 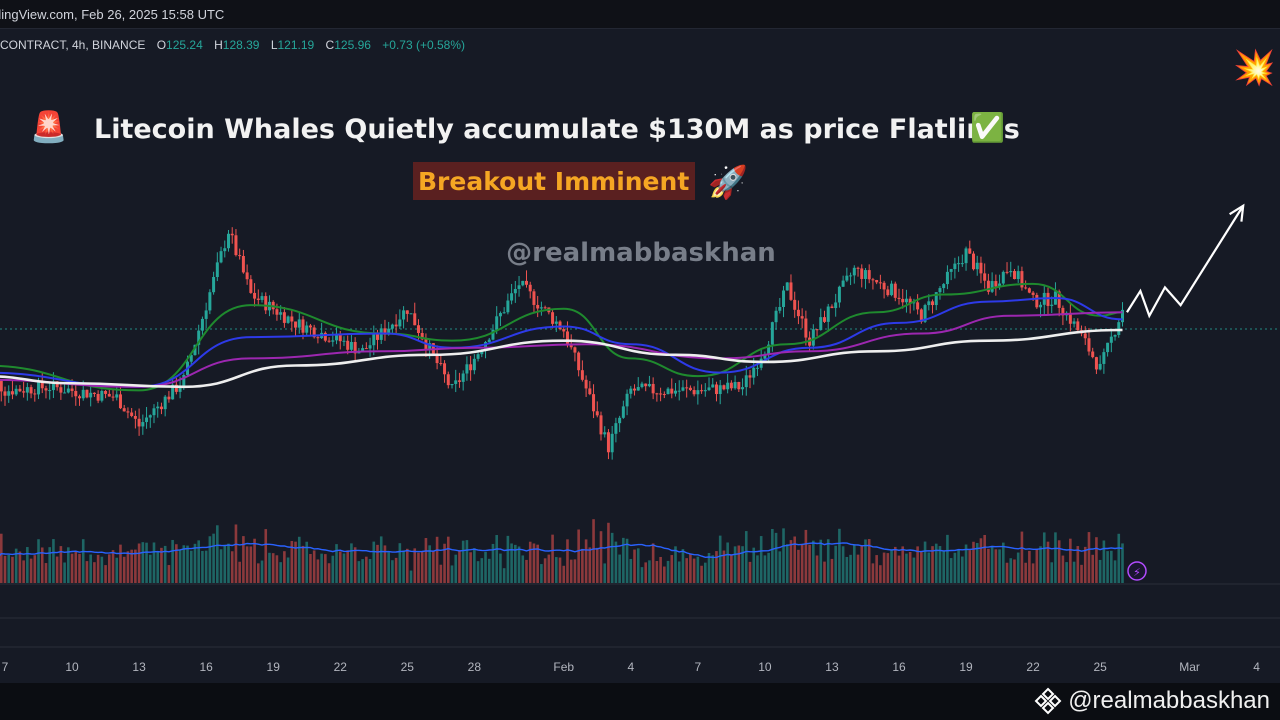 What do you see at coordinates (562, 551) in the screenshot?
I see `volume-bars` at bounding box center [562, 551].